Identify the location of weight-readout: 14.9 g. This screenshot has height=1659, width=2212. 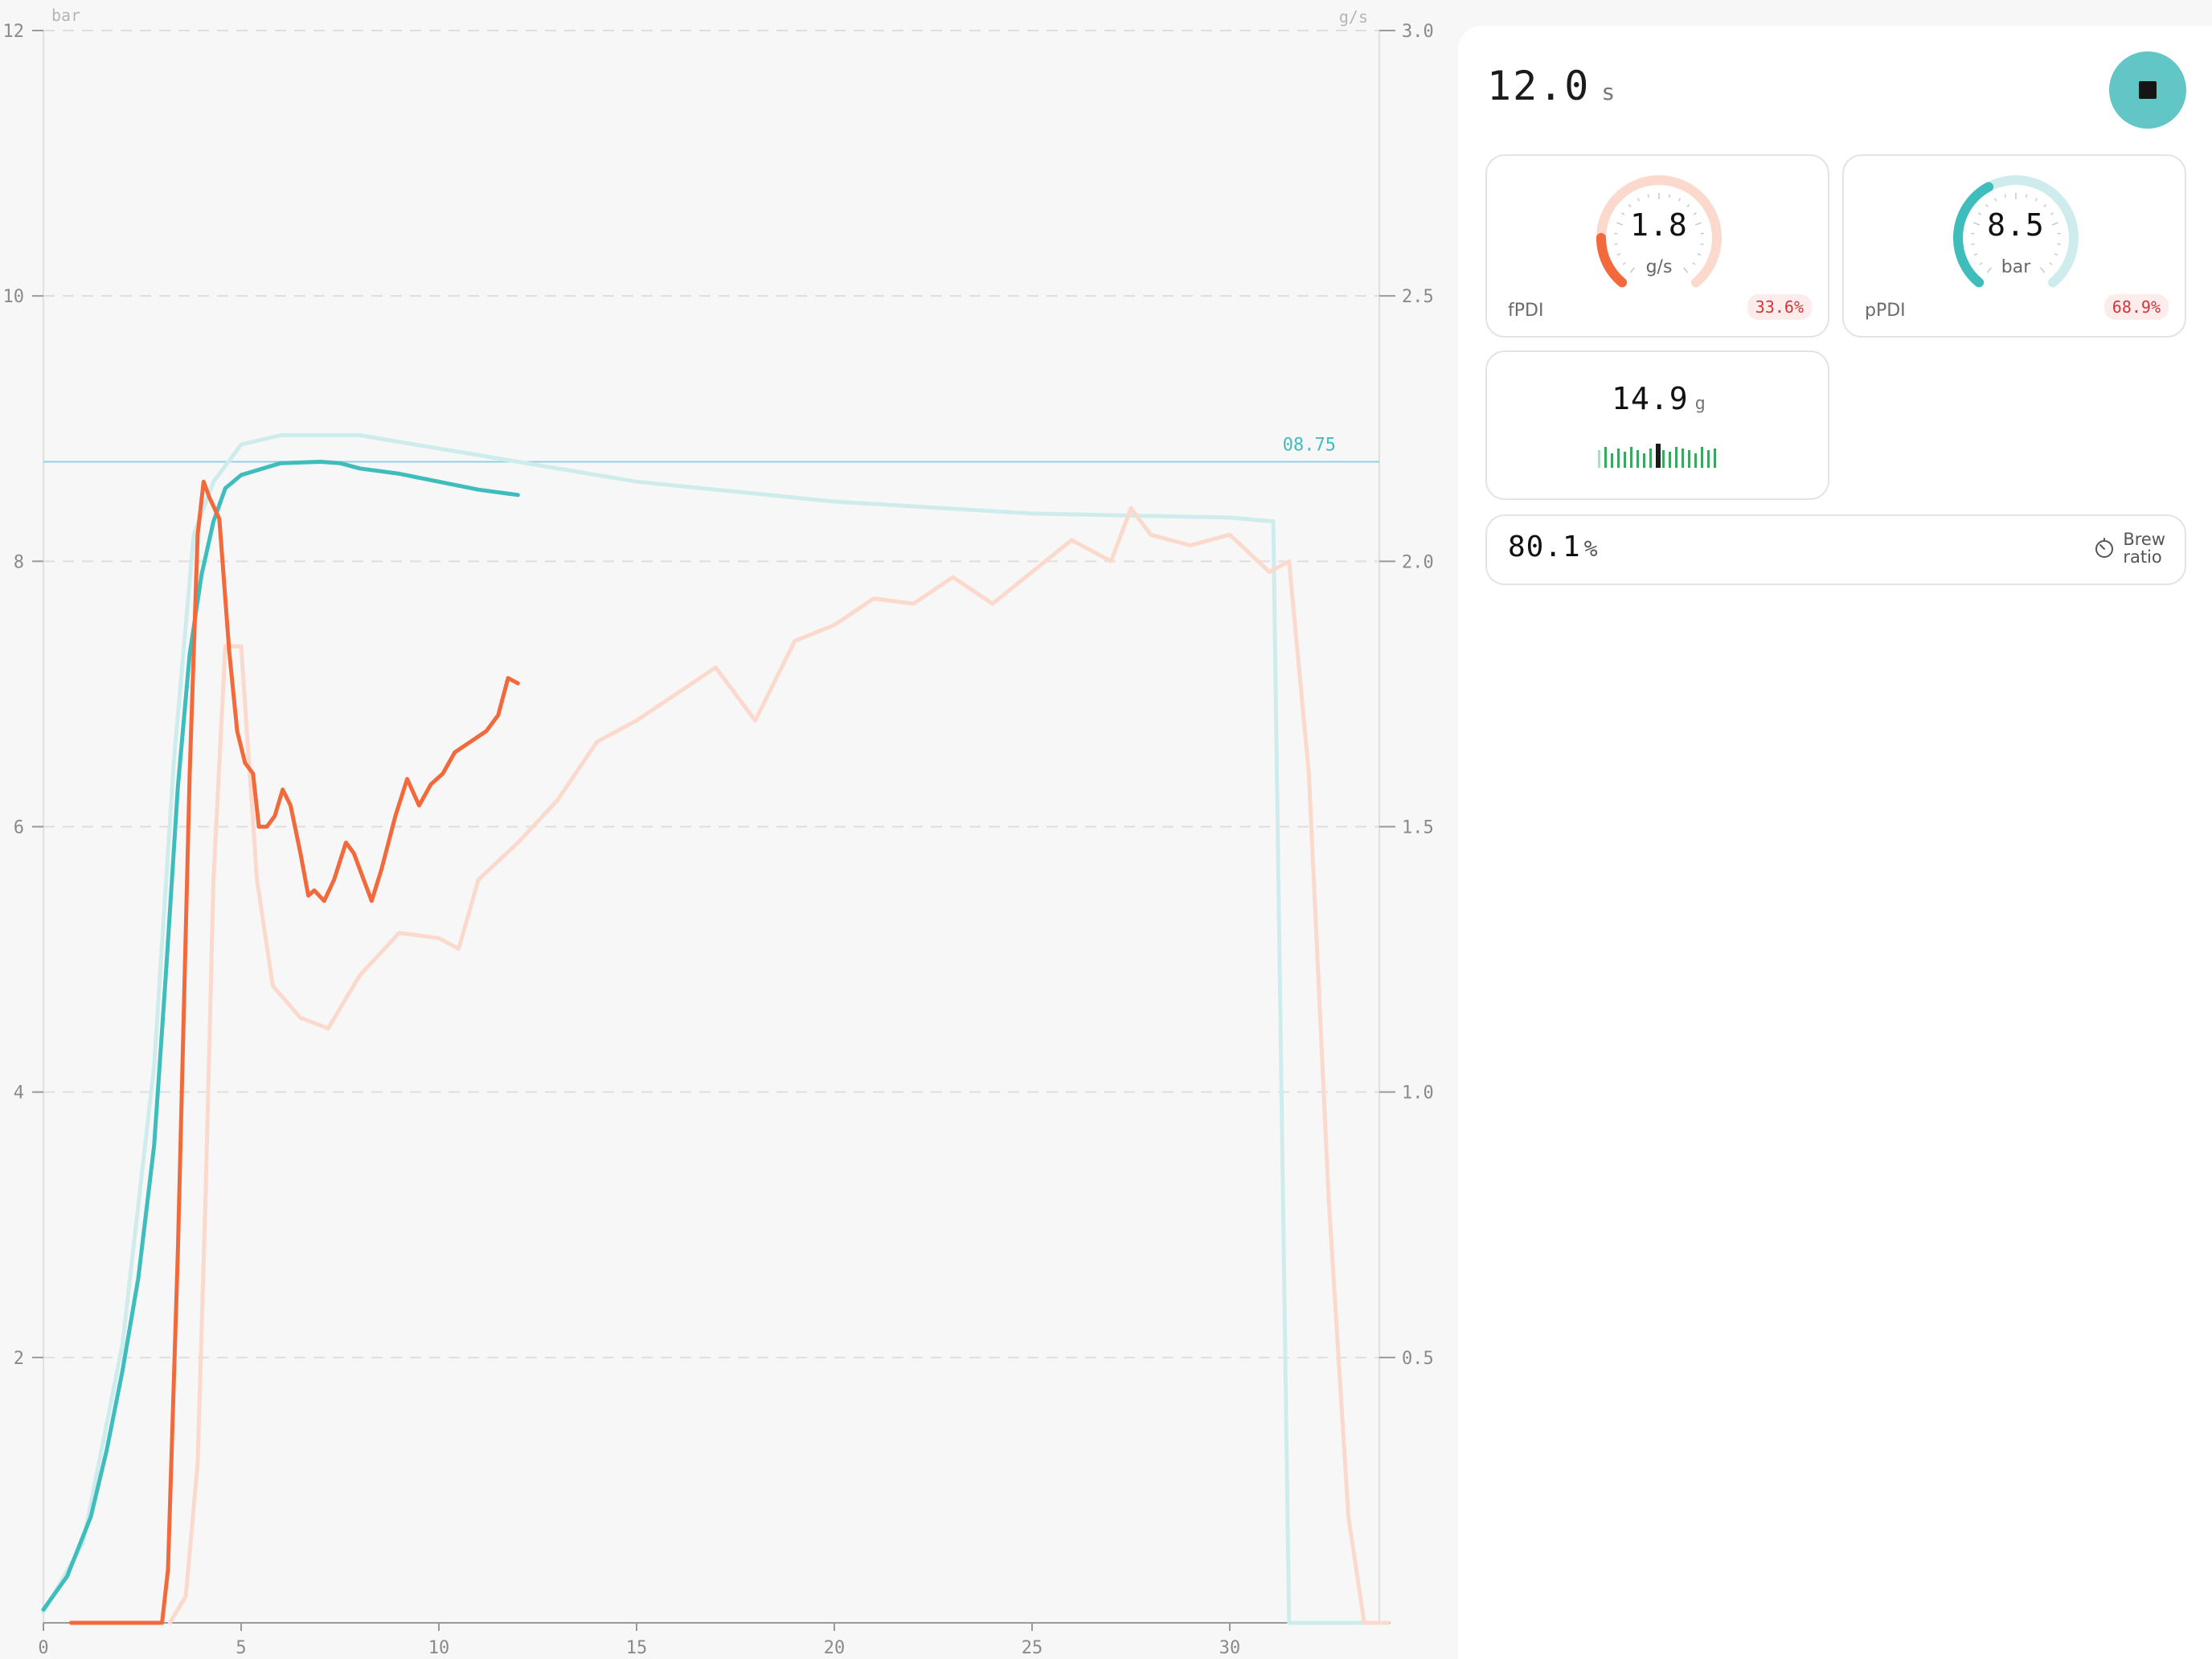
(1659, 398).